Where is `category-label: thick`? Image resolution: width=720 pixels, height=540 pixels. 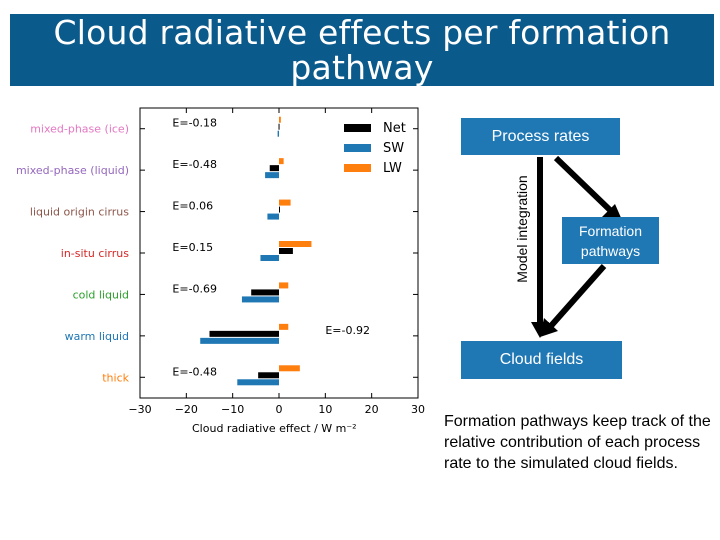
category-label: thick is located at coordinates (115, 377).